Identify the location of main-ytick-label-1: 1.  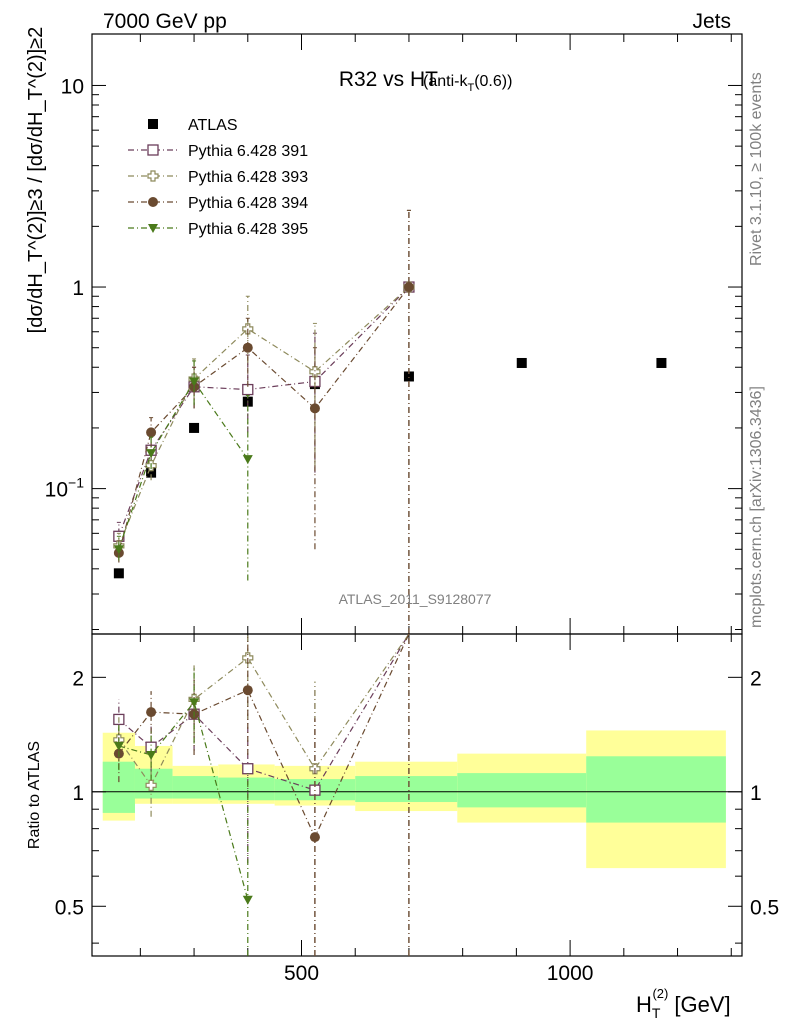
(78, 288).